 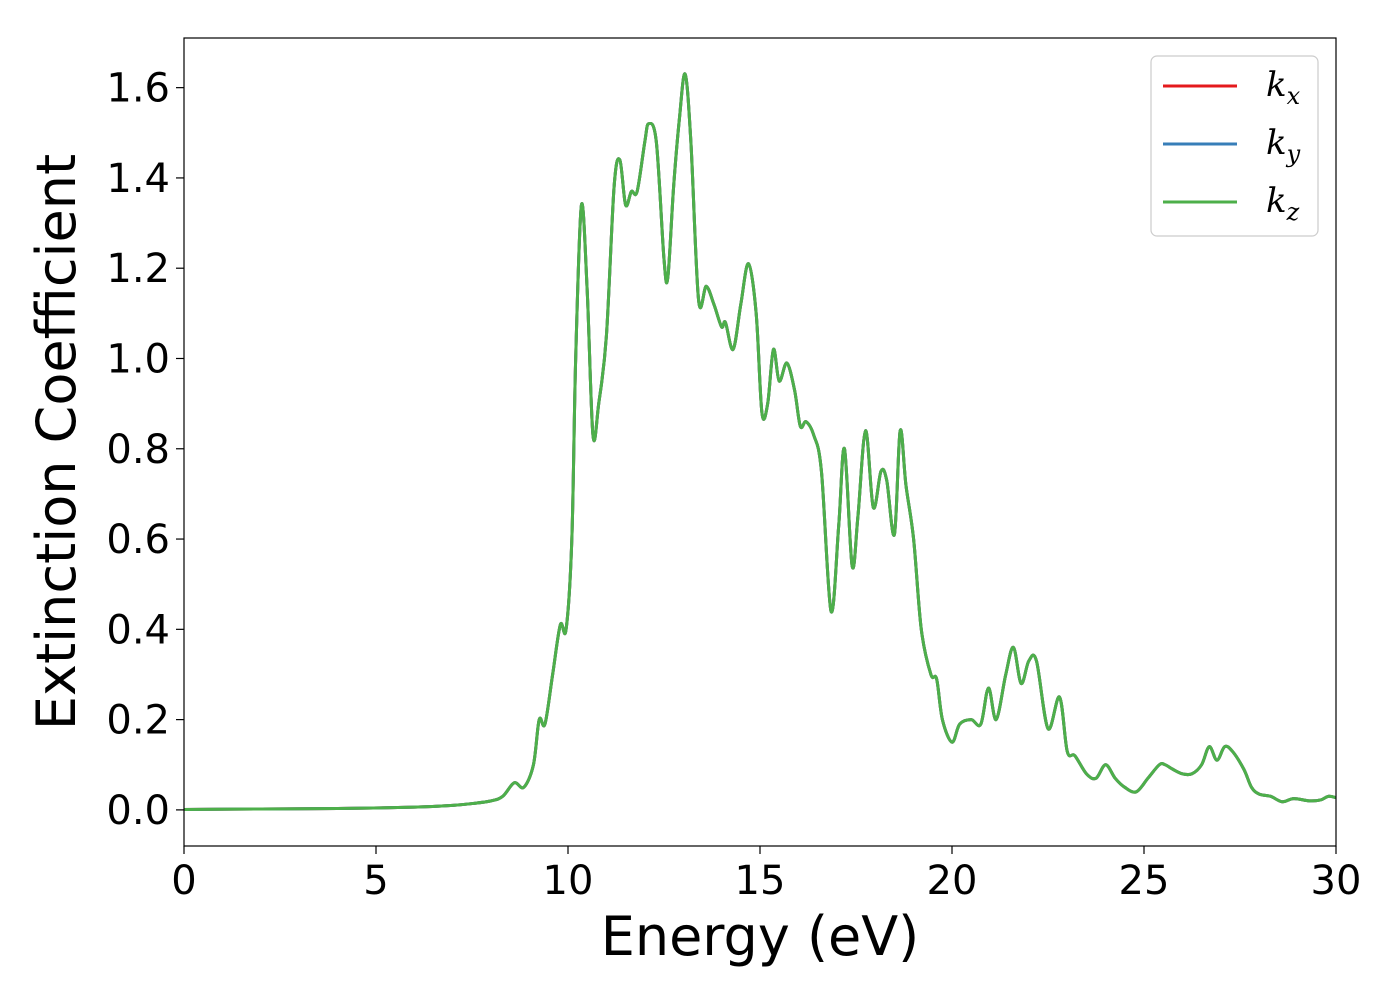 I want to click on y-tick-label: 0.4, so click(x=138, y=630).